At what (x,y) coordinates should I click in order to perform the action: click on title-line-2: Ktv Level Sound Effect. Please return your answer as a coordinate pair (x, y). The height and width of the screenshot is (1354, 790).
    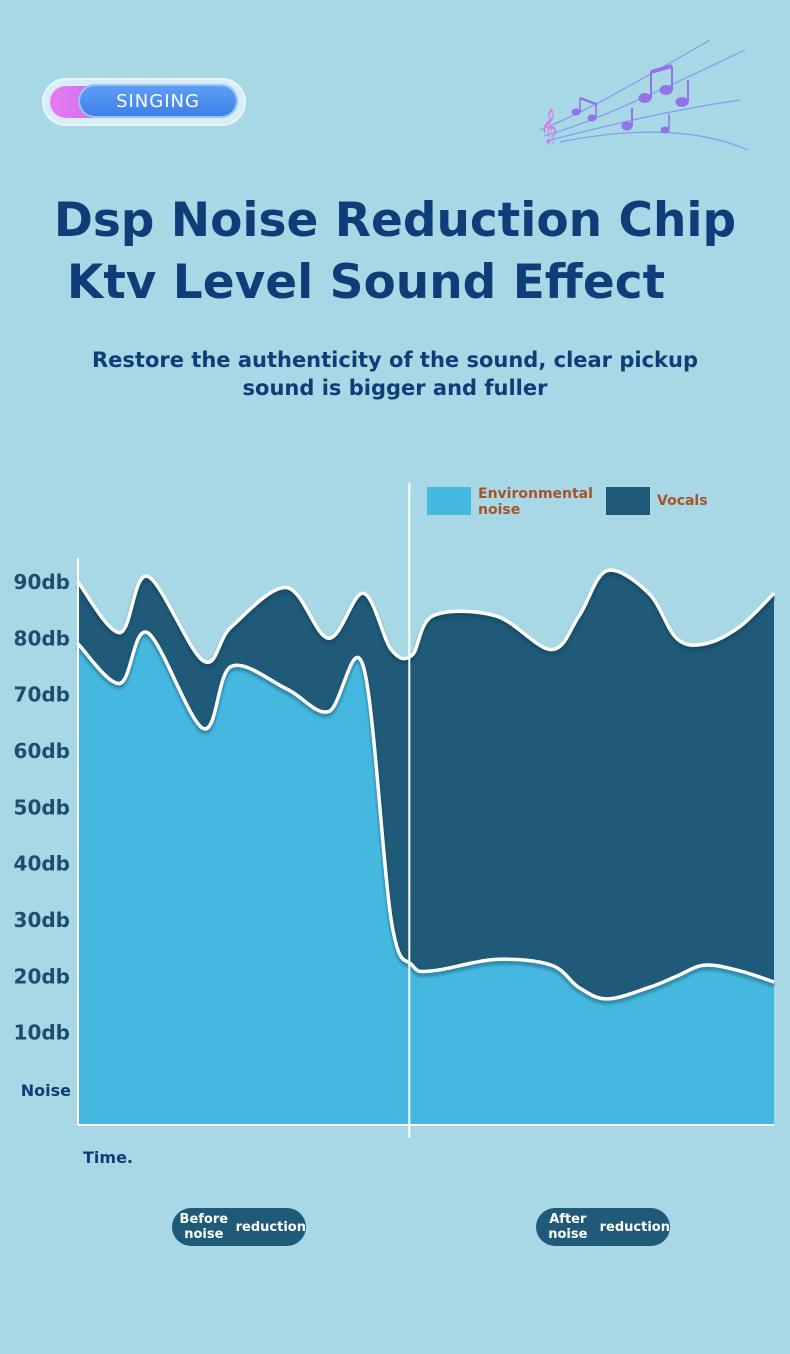
    Looking at the image, I should click on (366, 282).